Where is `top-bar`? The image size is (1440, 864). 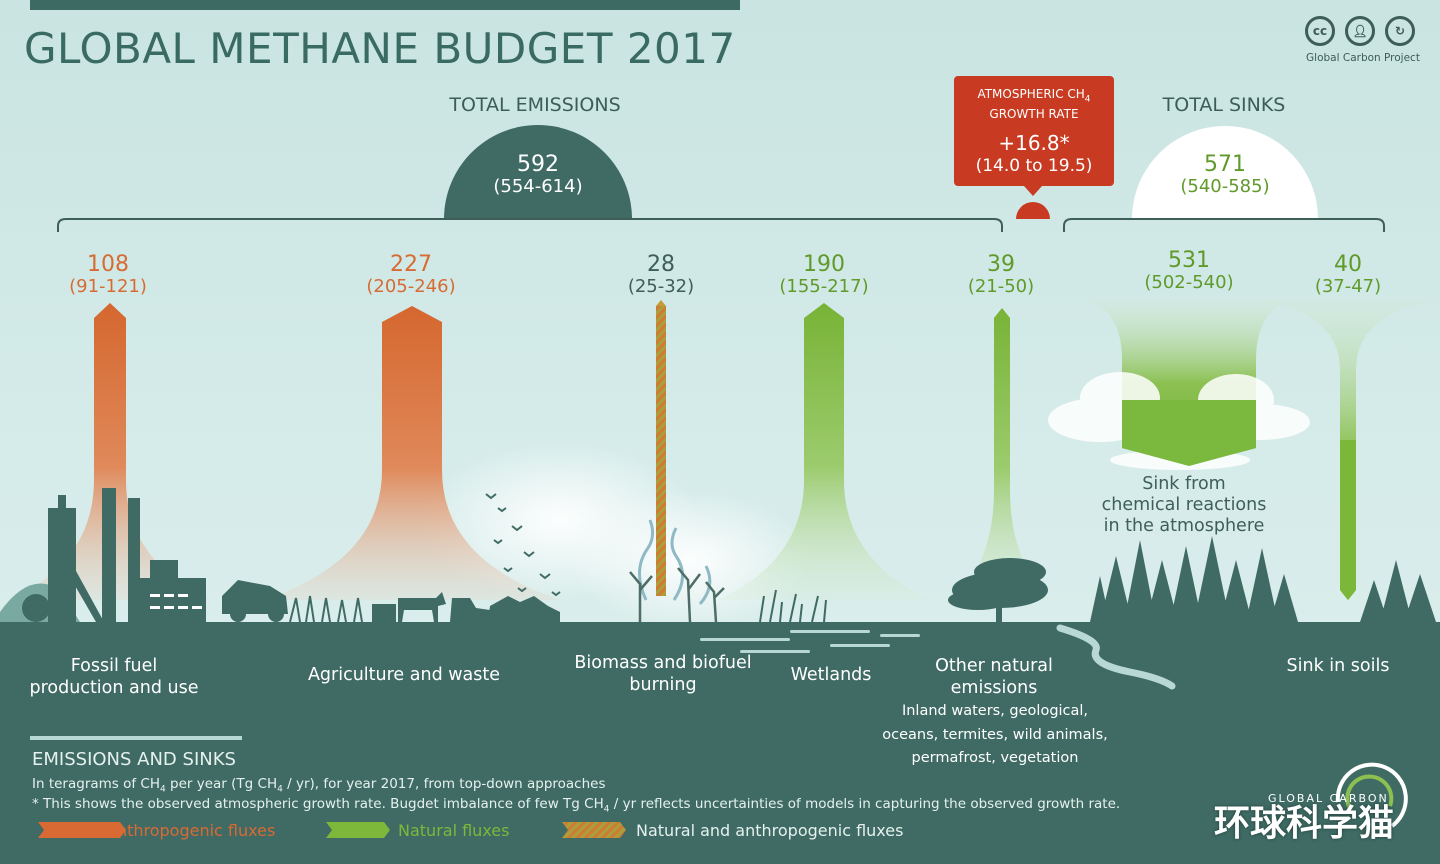
top-bar is located at coordinates (385, 5).